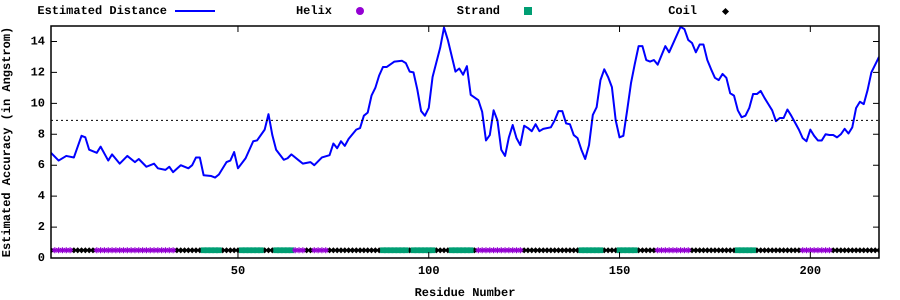 This screenshot has width=900, height=300. Describe the element at coordinates (682, 11) in the screenshot. I see `legend-label: Coil` at that location.